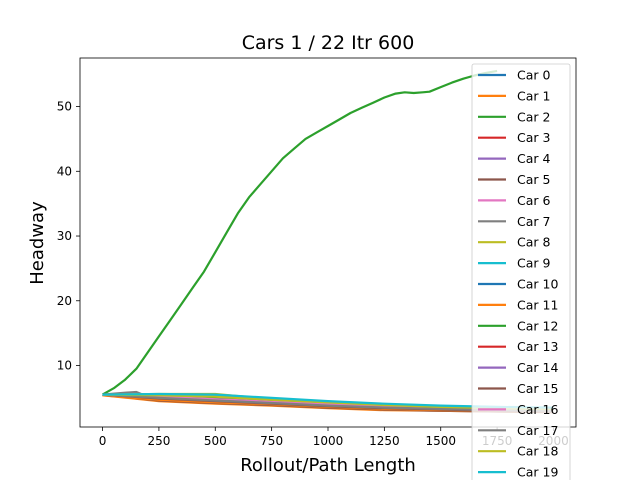  I want to click on x-tick-label: 1500, so click(440, 441).